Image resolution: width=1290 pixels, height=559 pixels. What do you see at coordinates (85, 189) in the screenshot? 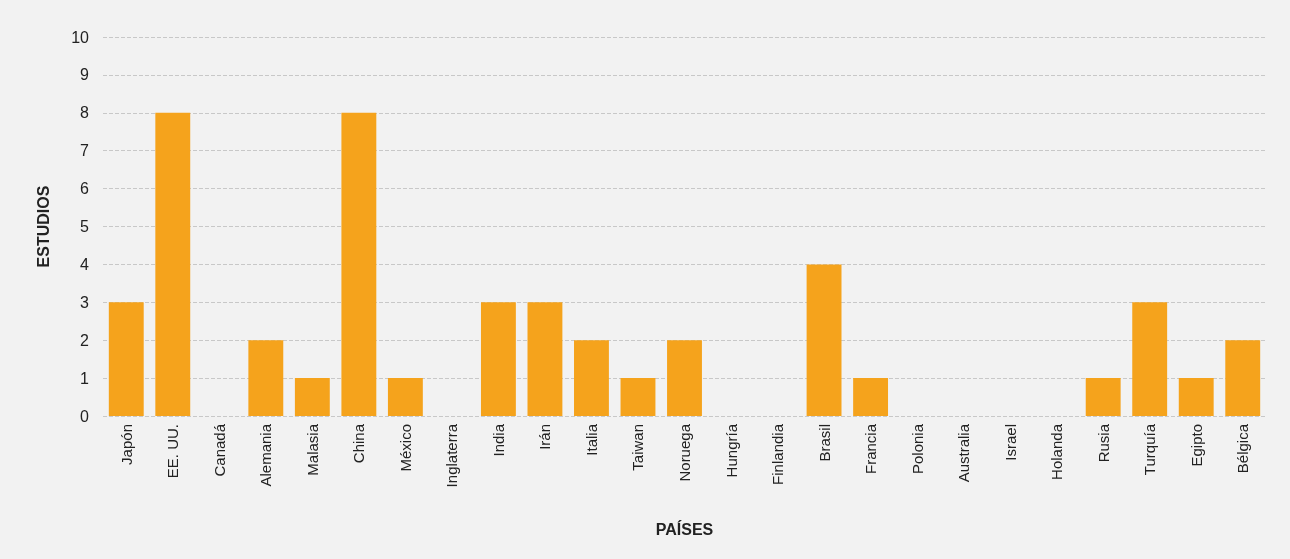
I see `y-tick-label: 6` at bounding box center [85, 189].